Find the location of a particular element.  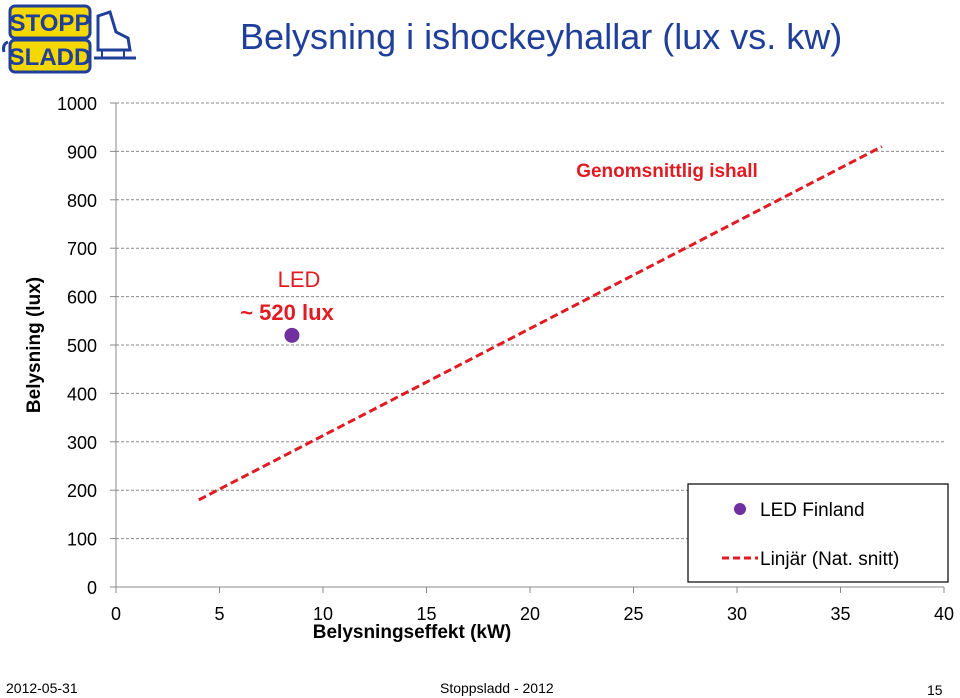

y-tick-label: 400 is located at coordinates (82, 394).